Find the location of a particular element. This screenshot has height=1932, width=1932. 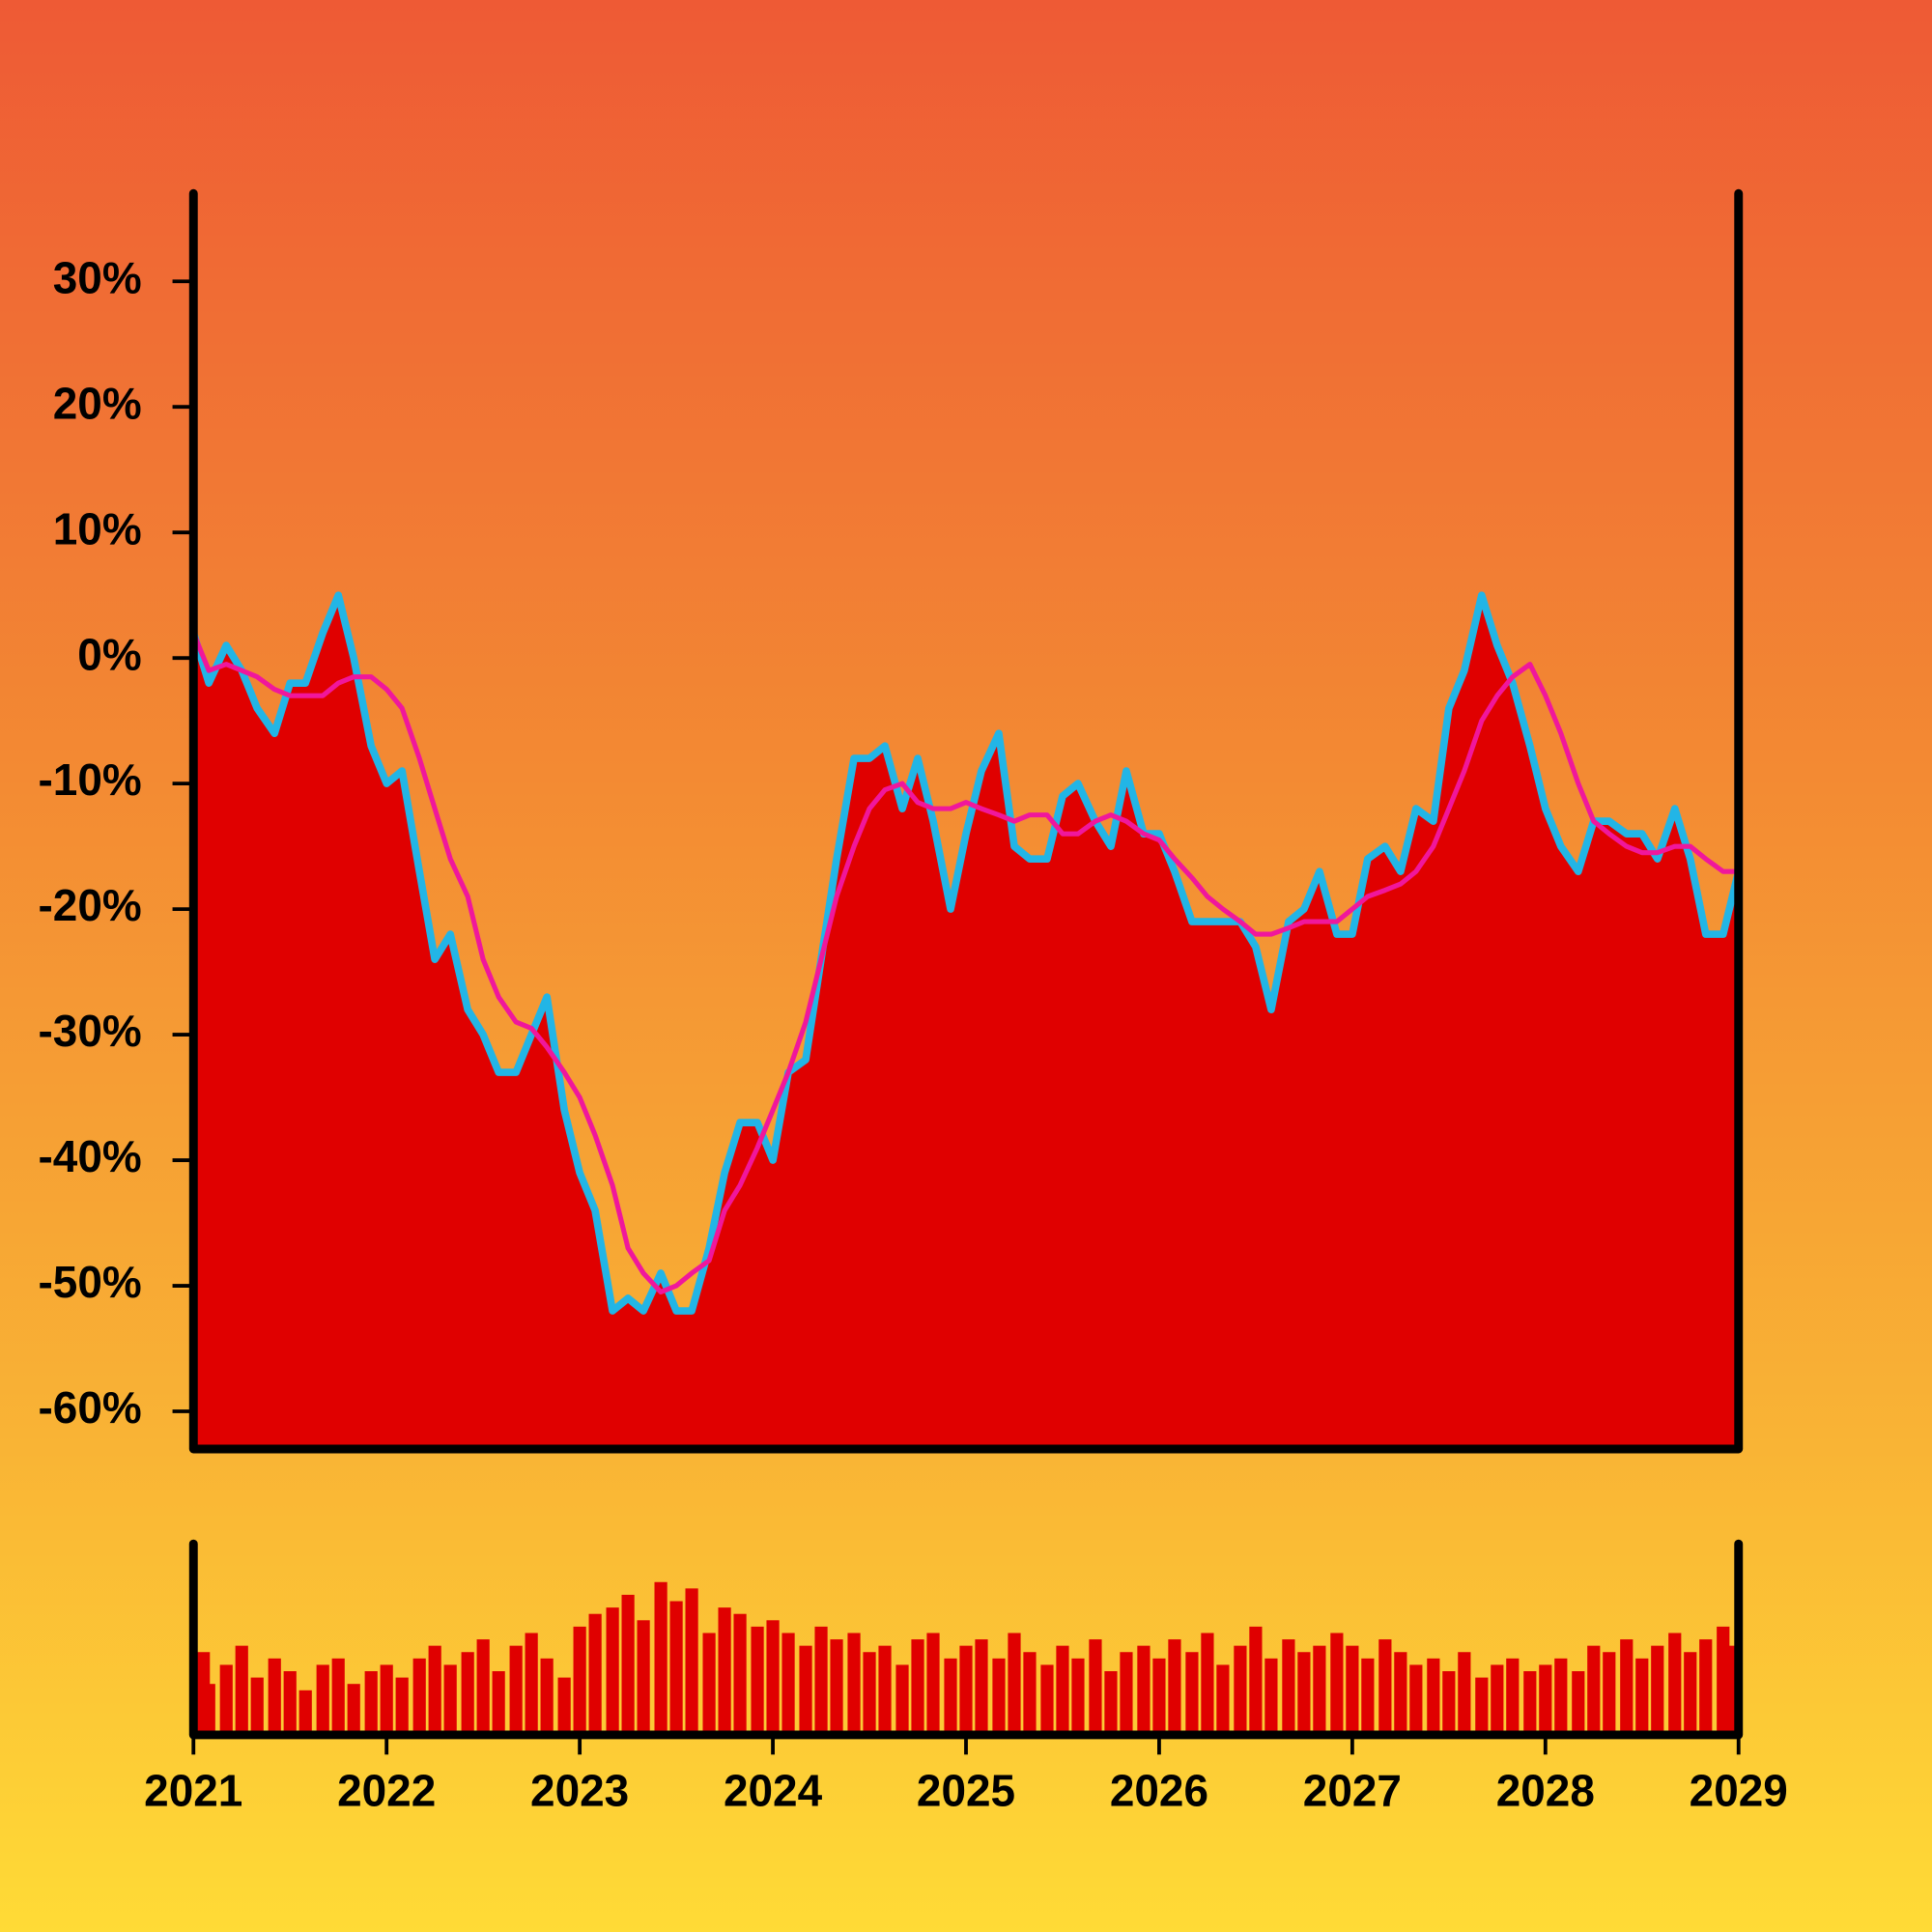

x-tick-label: 2027 is located at coordinates (1352, 1790).